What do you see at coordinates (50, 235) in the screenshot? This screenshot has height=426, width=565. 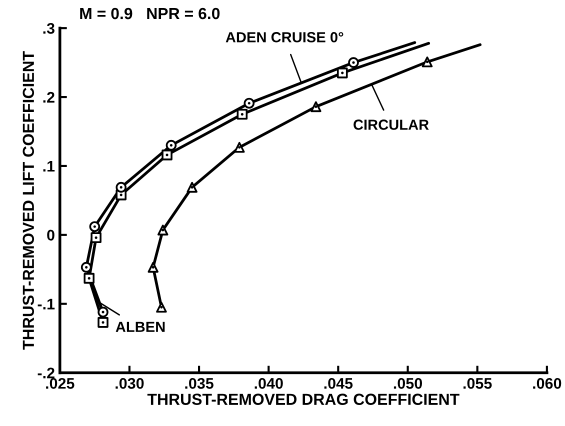 I see `y-tick-label: 0` at bounding box center [50, 235].